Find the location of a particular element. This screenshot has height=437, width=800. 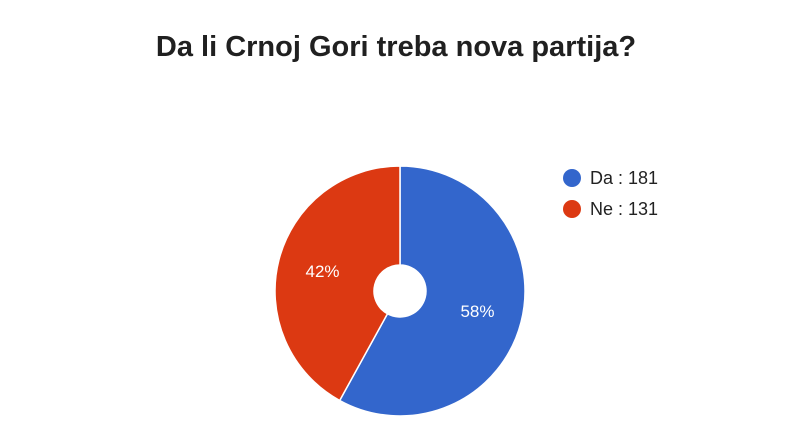

slice-labels: 58% 42% is located at coordinates (400, 291).